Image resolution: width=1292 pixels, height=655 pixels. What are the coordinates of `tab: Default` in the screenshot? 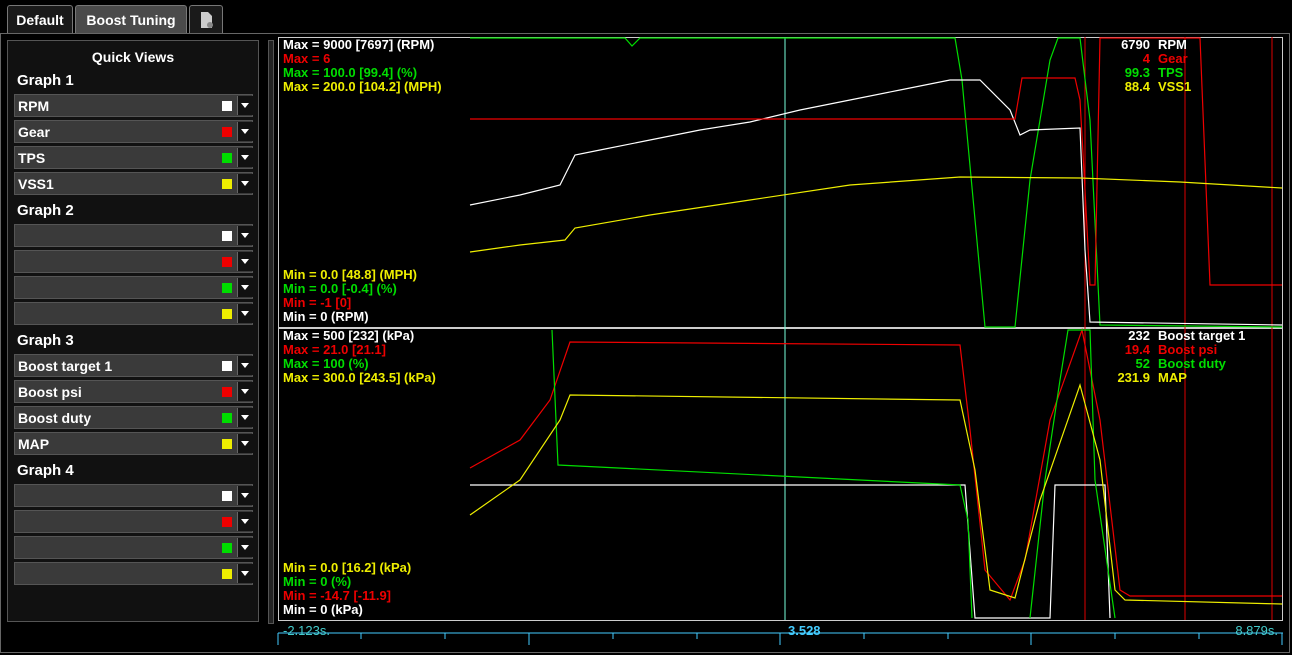 It's located at (40, 19).